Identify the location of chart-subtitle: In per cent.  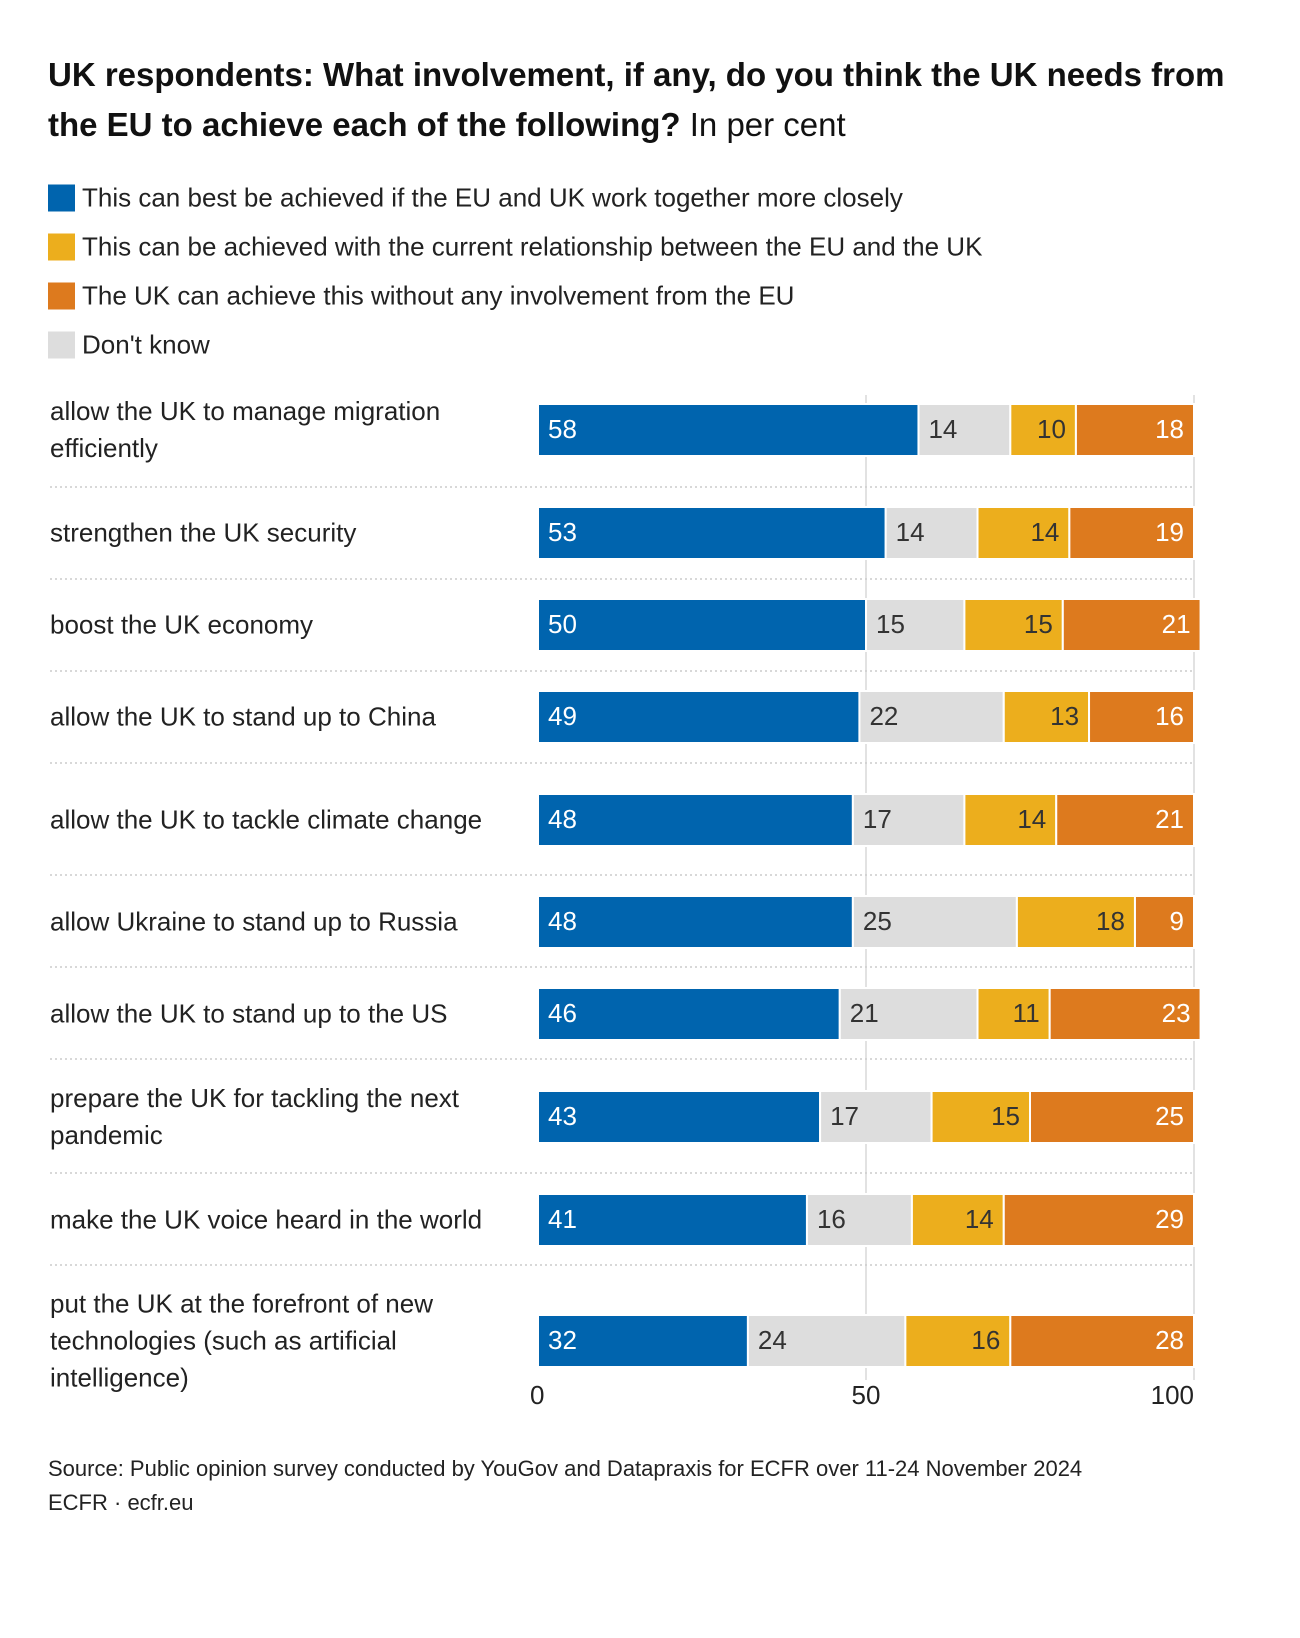
(767, 124).